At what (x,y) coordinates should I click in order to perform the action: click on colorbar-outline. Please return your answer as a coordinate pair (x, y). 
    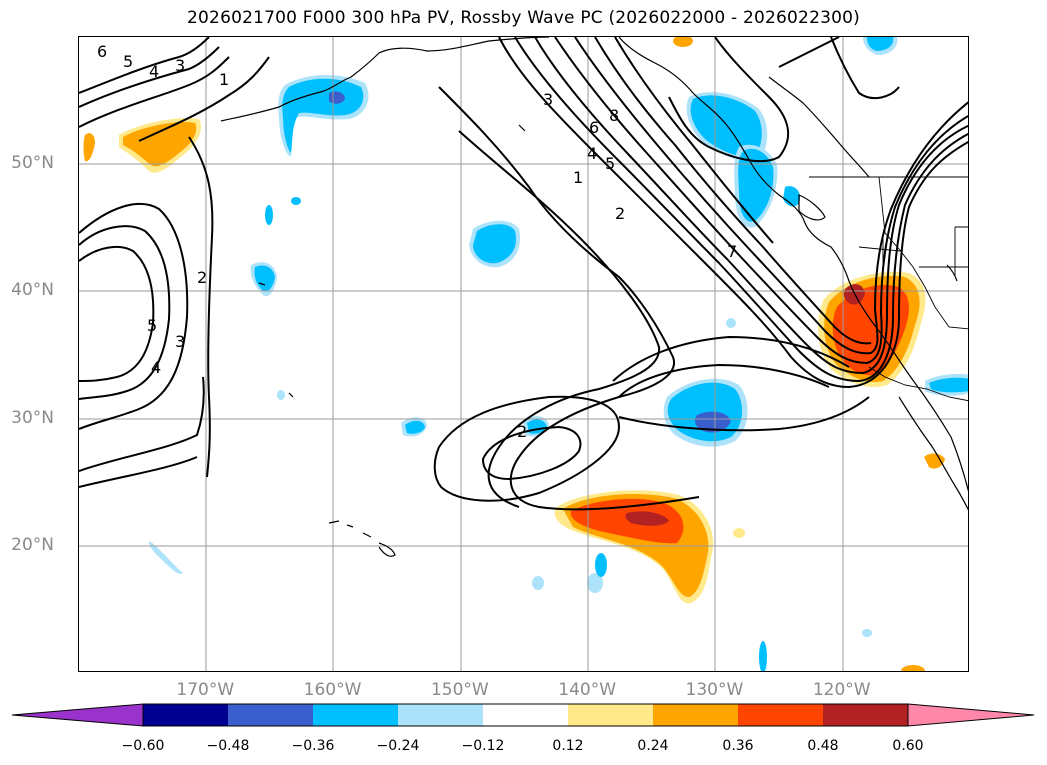
    Looking at the image, I should click on (525, 715).